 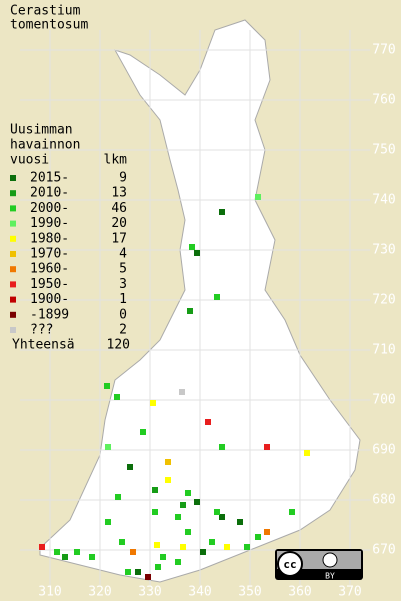 I want to click on x-tick-label: 310, so click(x=49, y=592).